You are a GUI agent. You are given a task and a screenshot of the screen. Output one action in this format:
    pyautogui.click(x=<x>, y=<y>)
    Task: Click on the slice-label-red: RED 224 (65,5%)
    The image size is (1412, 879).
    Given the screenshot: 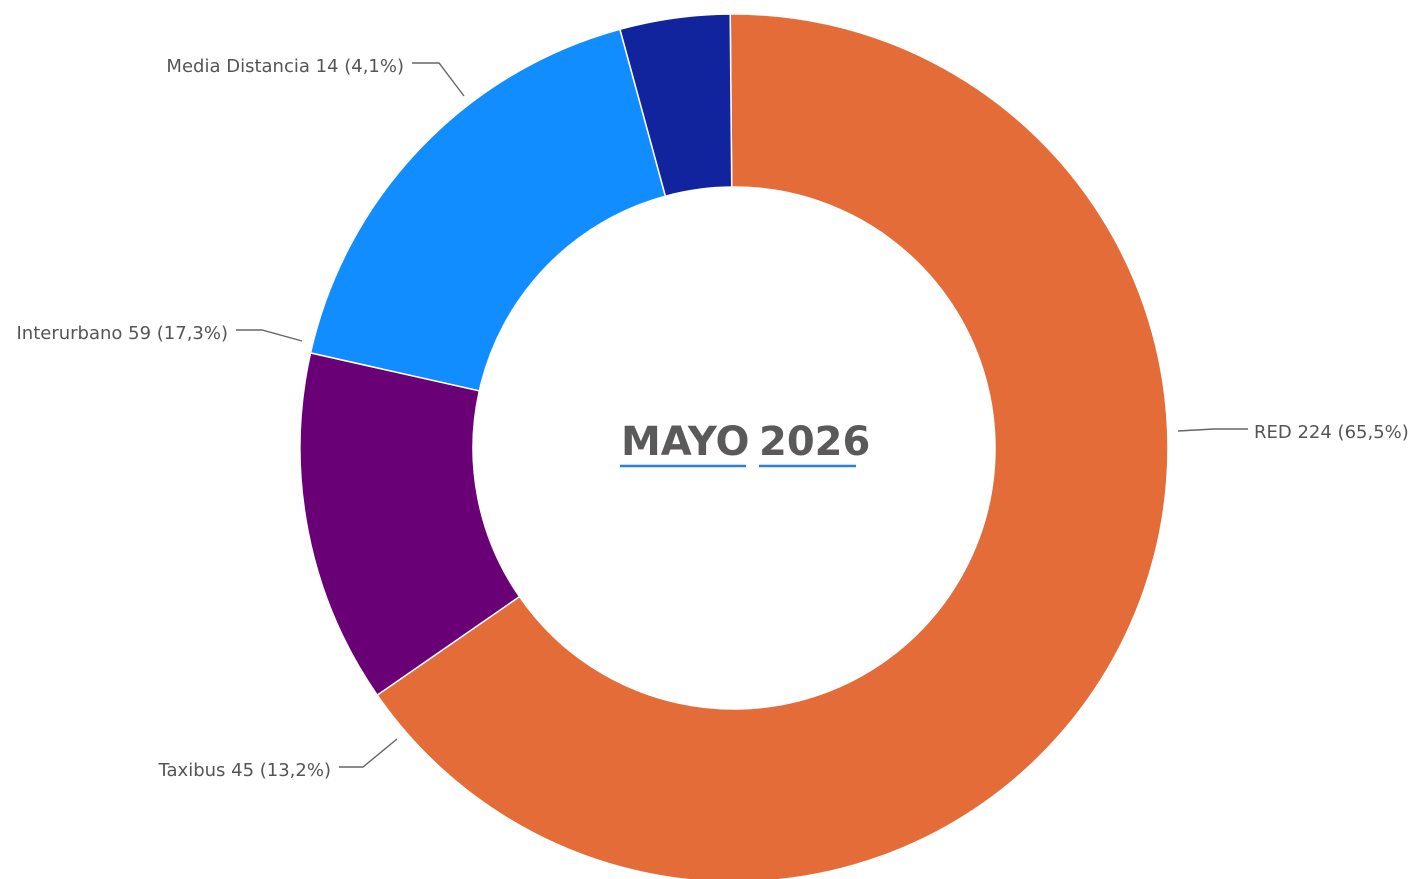 What is the action you would take?
    pyautogui.click(x=1331, y=432)
    